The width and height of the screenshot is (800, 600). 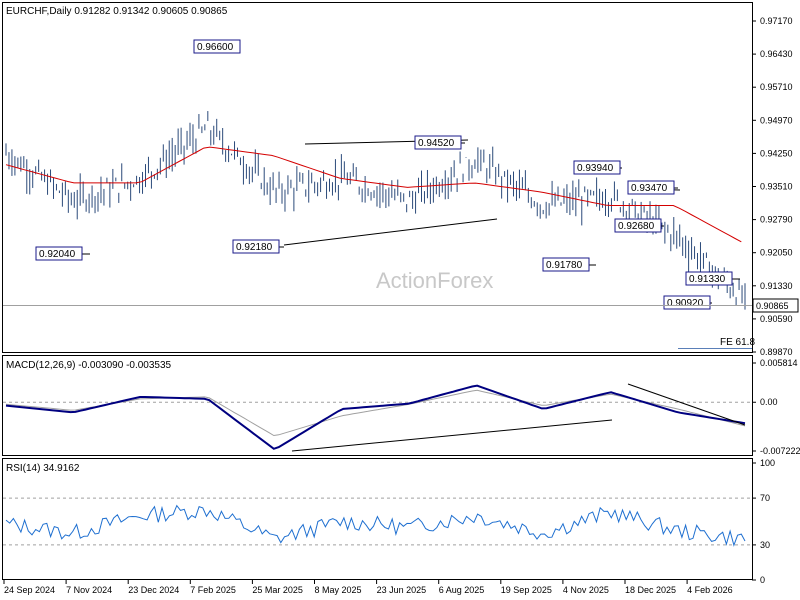 I want to click on price-axis-label: 0.92050, so click(x=776, y=253).